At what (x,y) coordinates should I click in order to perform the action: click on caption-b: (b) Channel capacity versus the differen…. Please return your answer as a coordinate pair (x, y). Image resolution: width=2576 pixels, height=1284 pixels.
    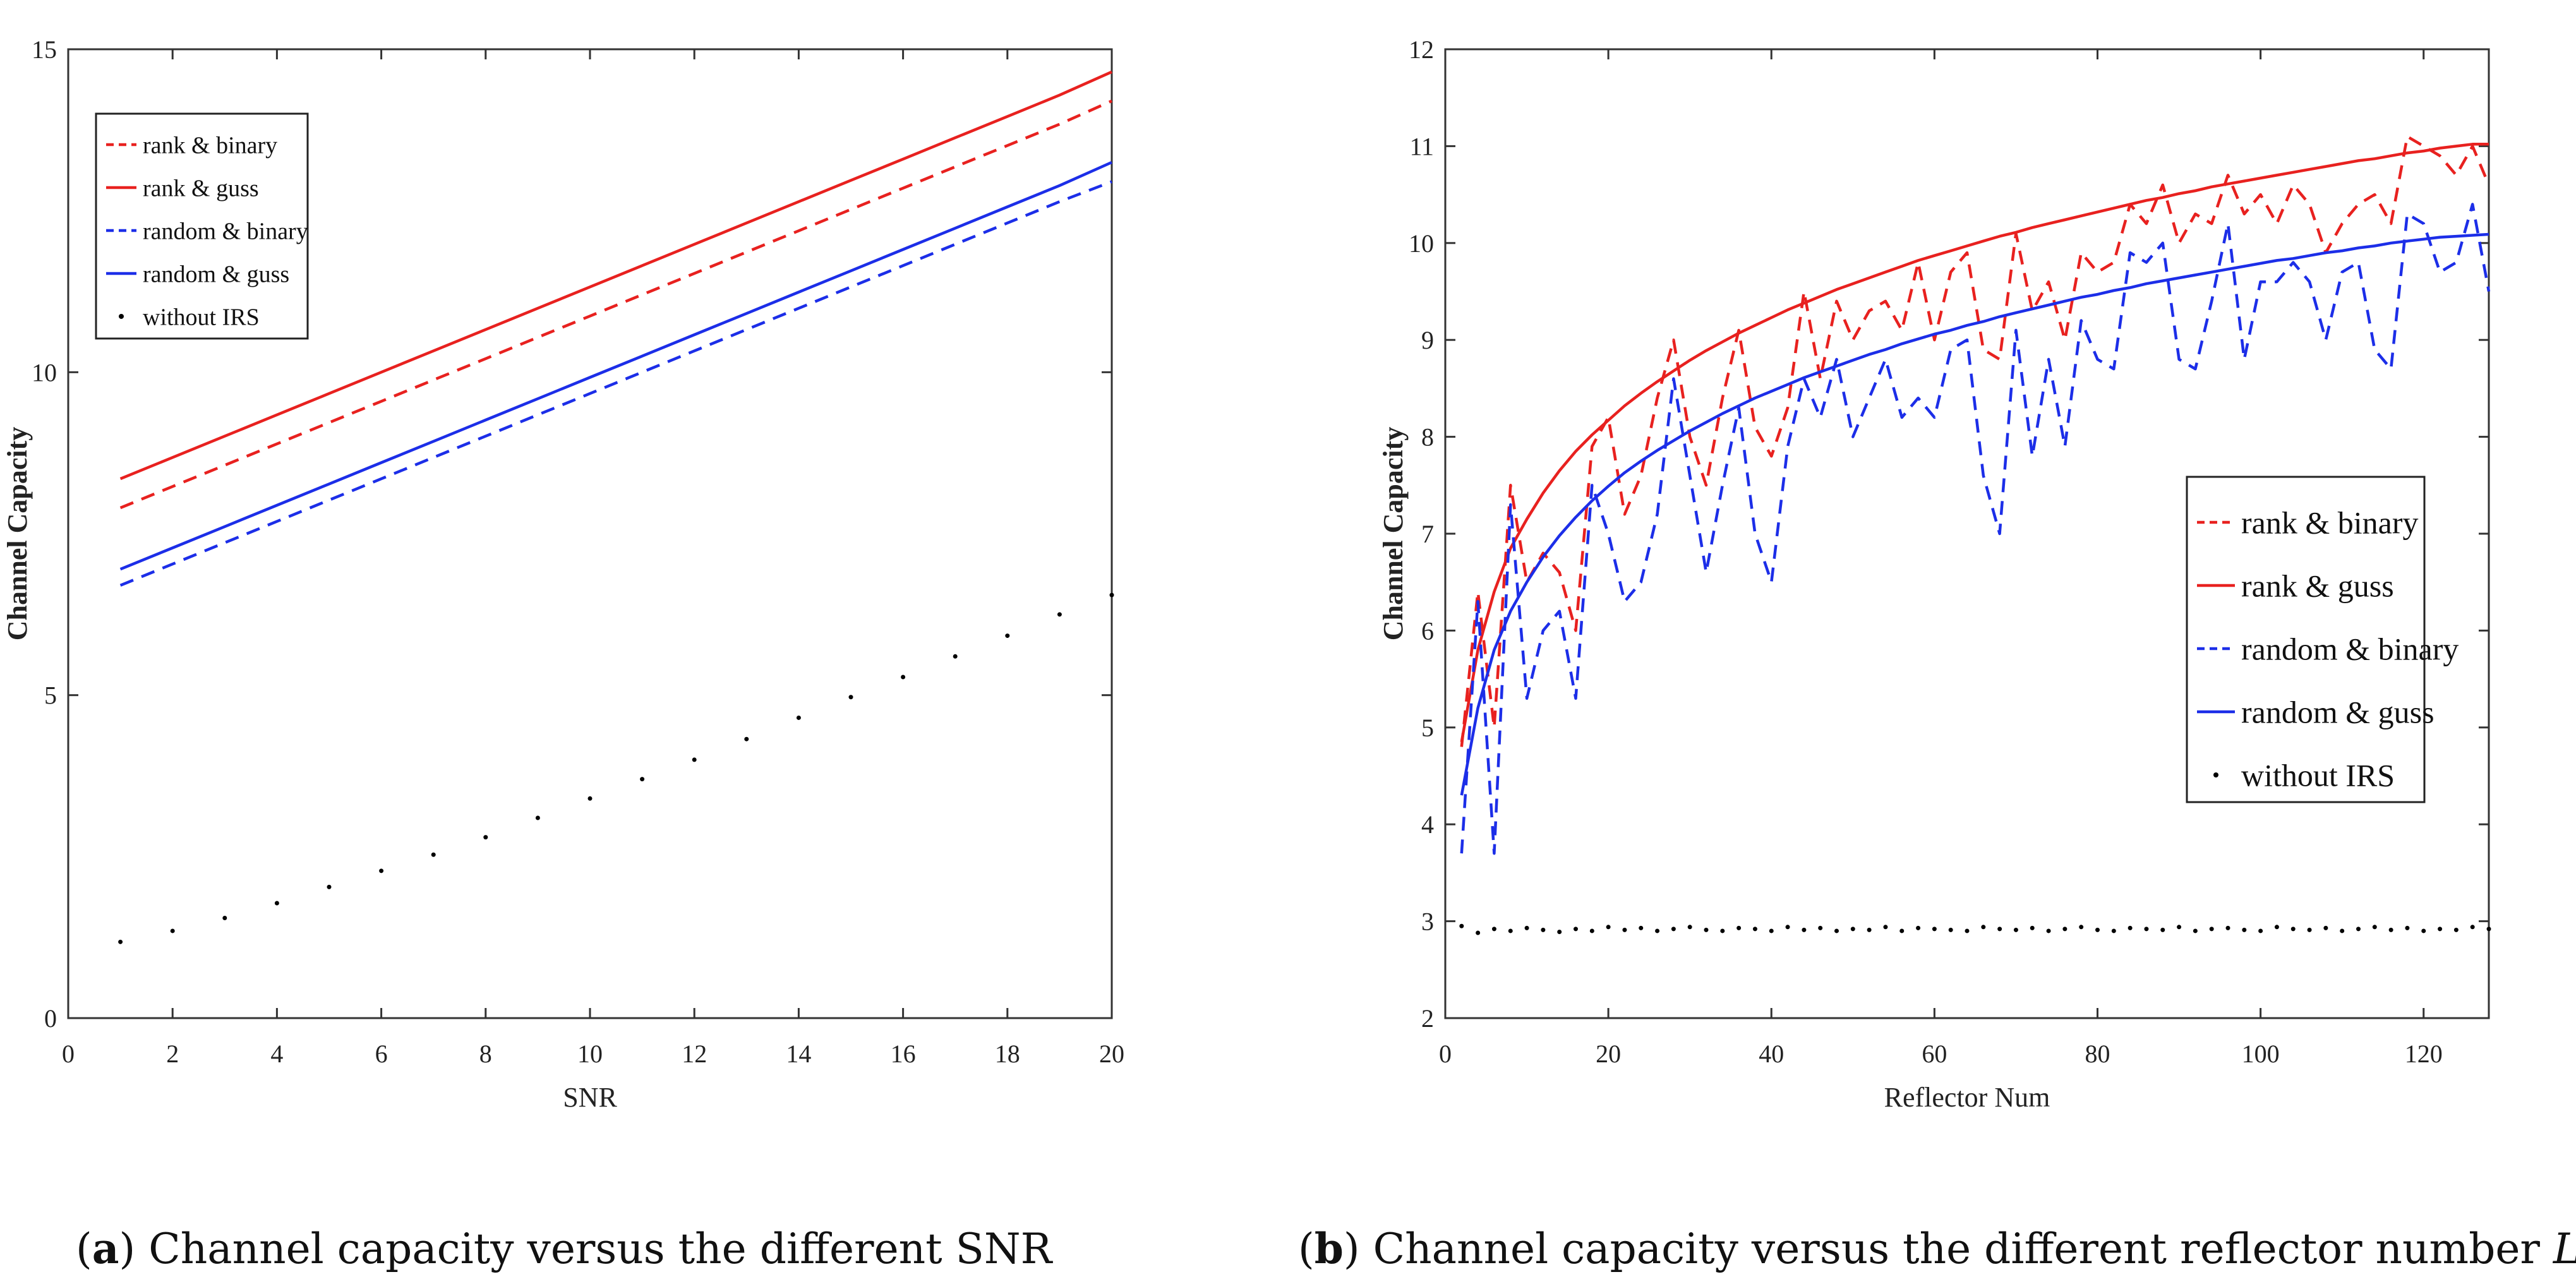
    Looking at the image, I should click on (1937, 1248).